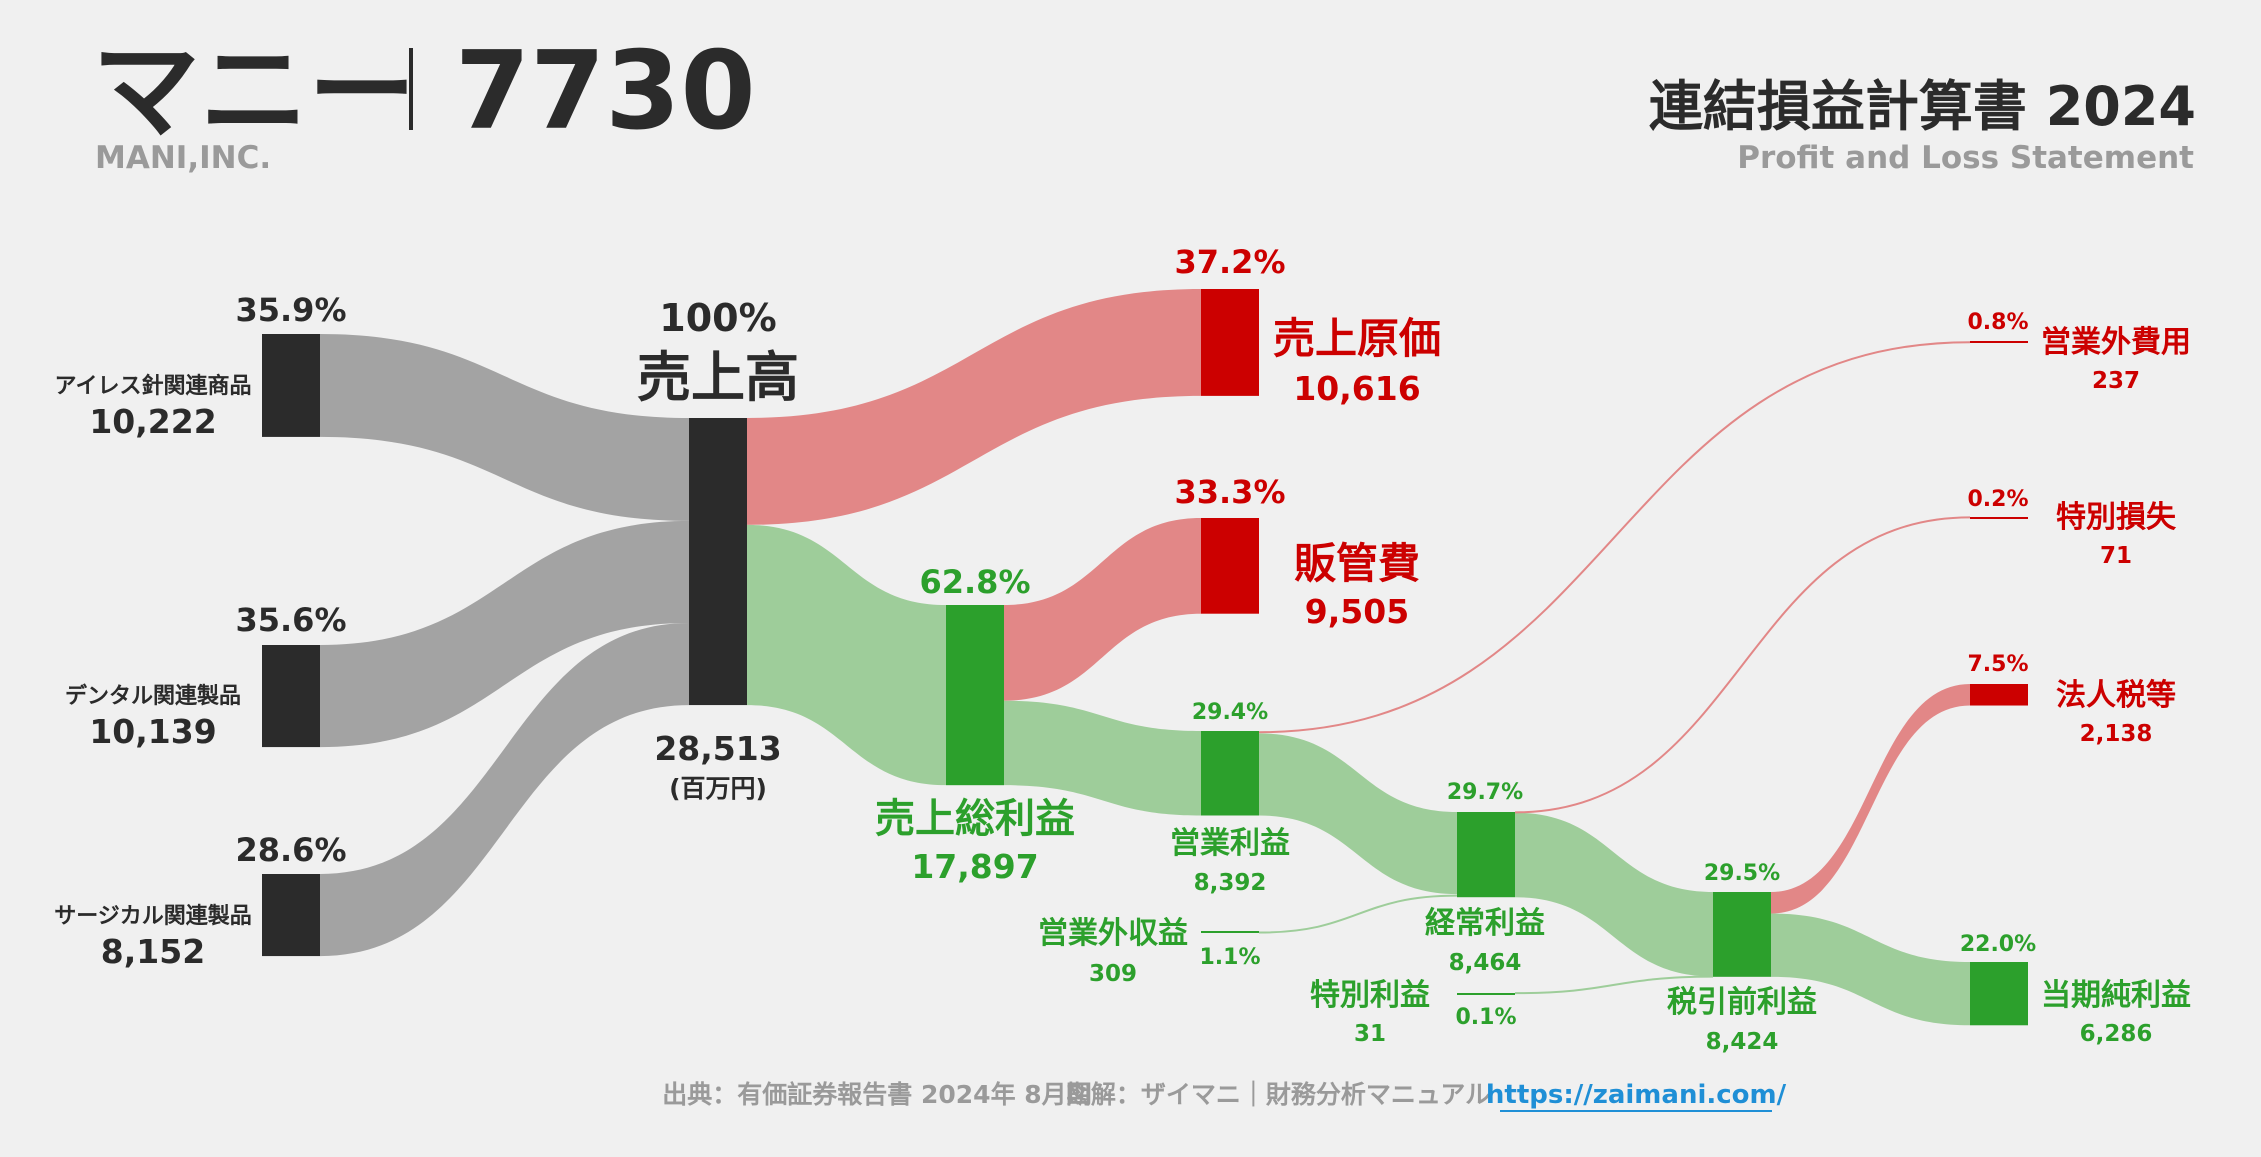  I want to click on link-nonop_inc-to-ordinary, so click(1358, 914).